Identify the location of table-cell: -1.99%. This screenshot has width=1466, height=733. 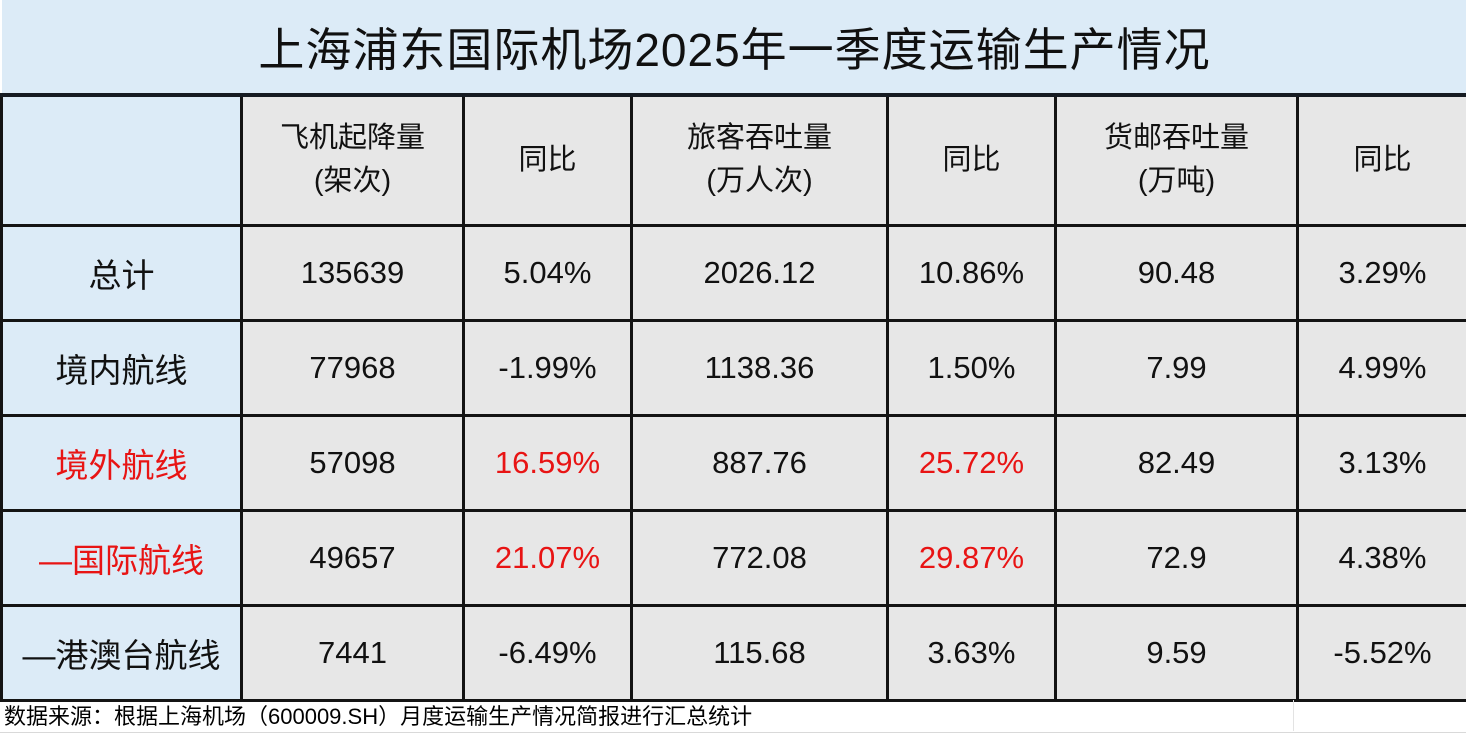
(548, 367).